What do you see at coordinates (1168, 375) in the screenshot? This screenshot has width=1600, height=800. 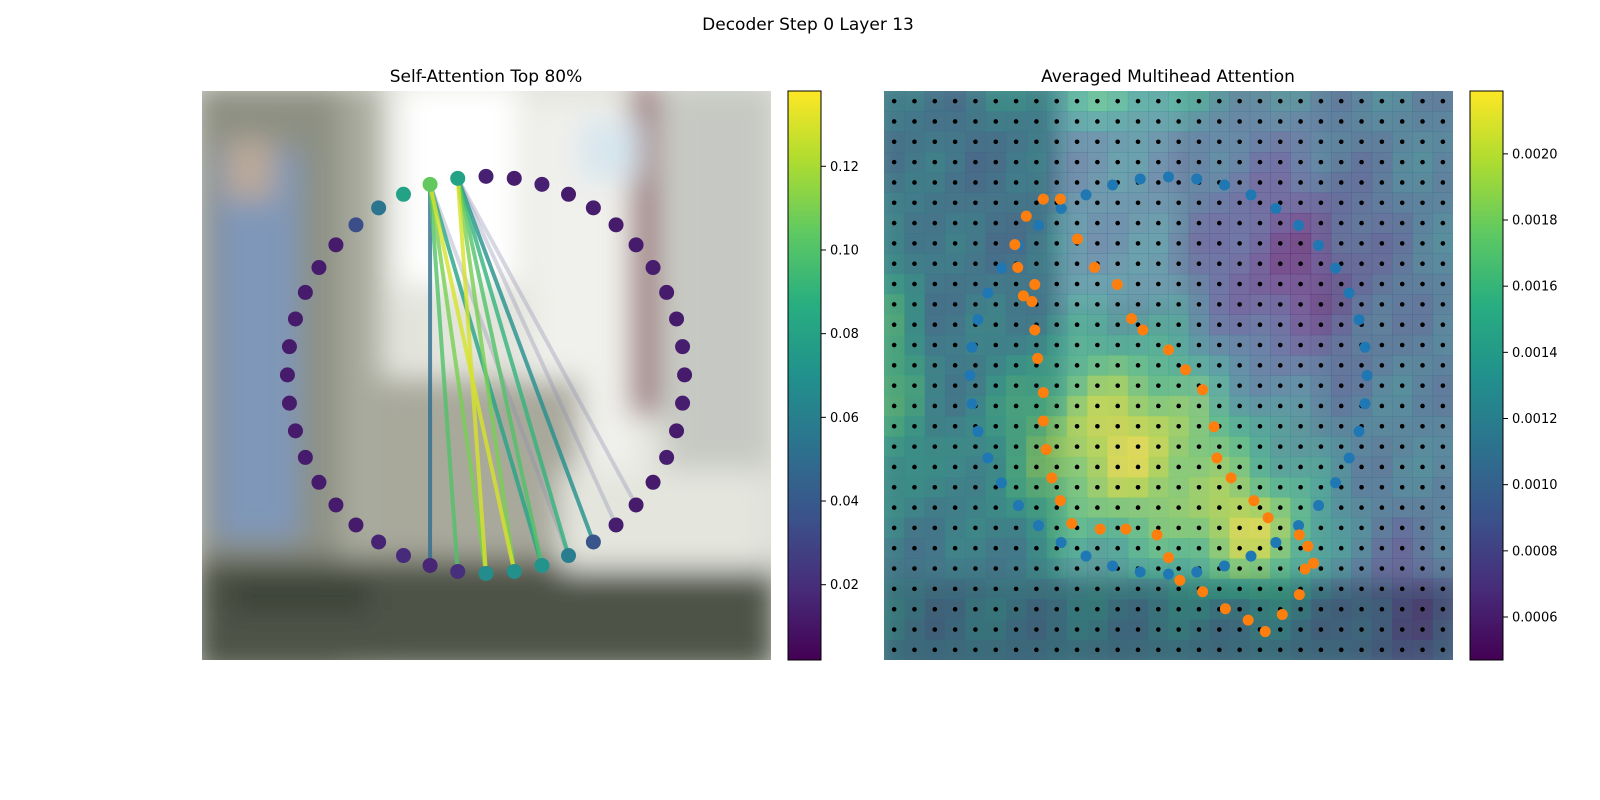 I see `ring-points-series` at bounding box center [1168, 375].